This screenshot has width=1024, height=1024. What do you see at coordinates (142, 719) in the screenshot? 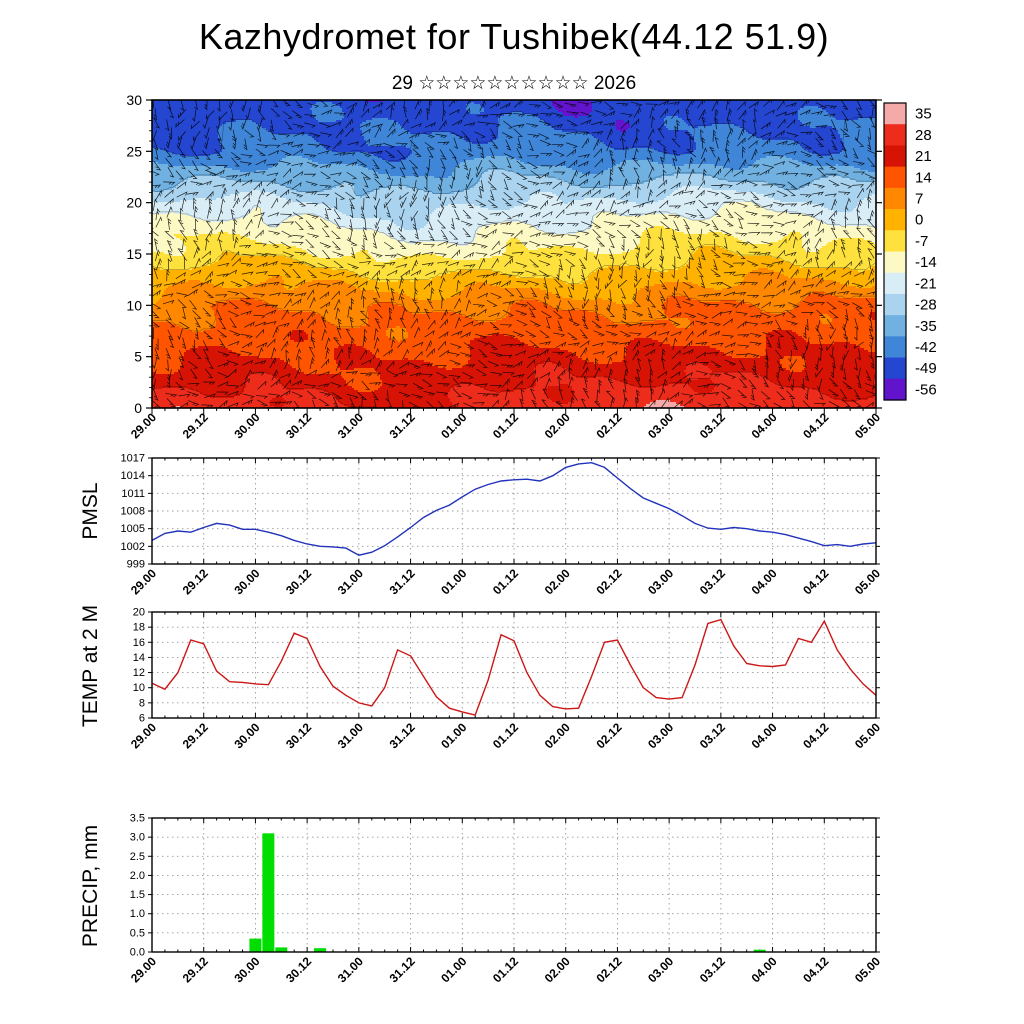
I see `y-tick-label: 6` at bounding box center [142, 719].